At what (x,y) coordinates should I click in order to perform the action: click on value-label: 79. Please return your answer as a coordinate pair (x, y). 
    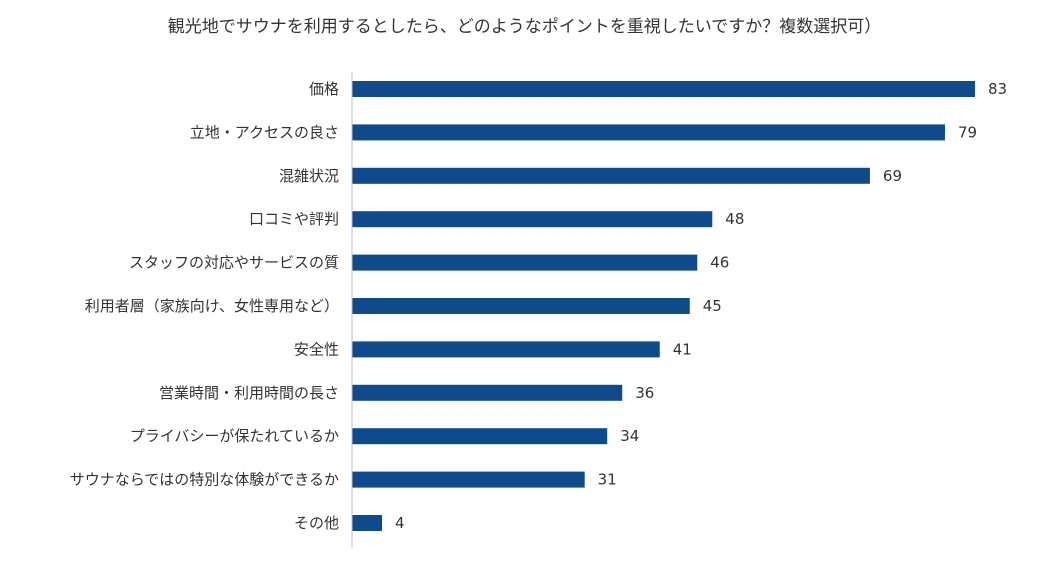
    Looking at the image, I should click on (967, 132).